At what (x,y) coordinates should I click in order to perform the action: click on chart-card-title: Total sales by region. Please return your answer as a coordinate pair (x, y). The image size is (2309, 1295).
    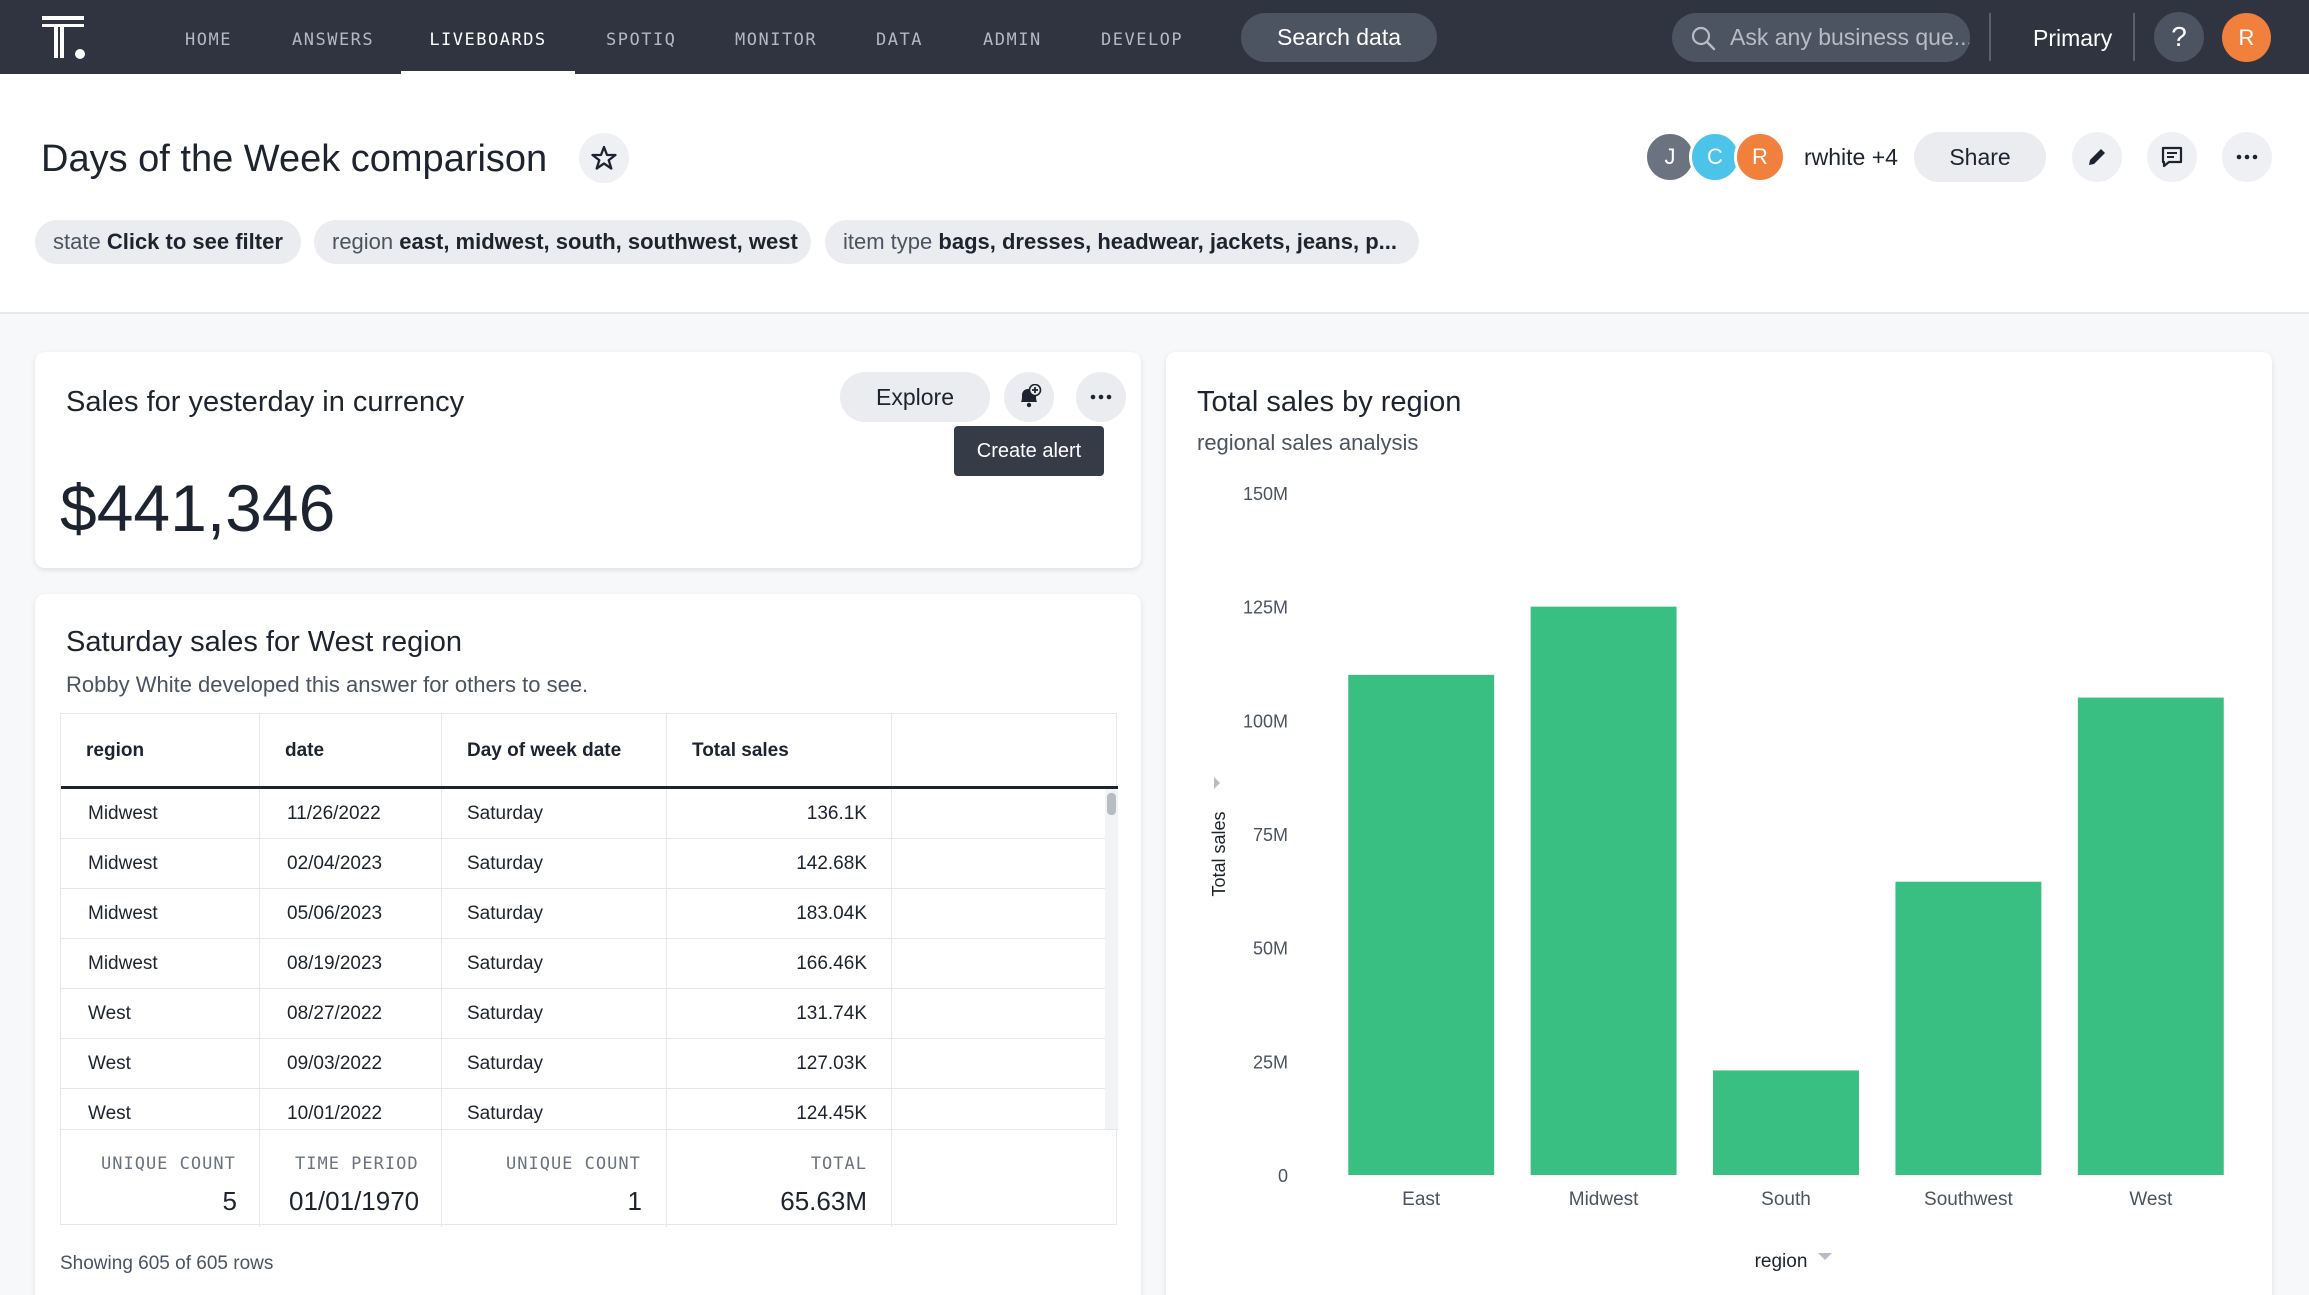
    Looking at the image, I should click on (1329, 402).